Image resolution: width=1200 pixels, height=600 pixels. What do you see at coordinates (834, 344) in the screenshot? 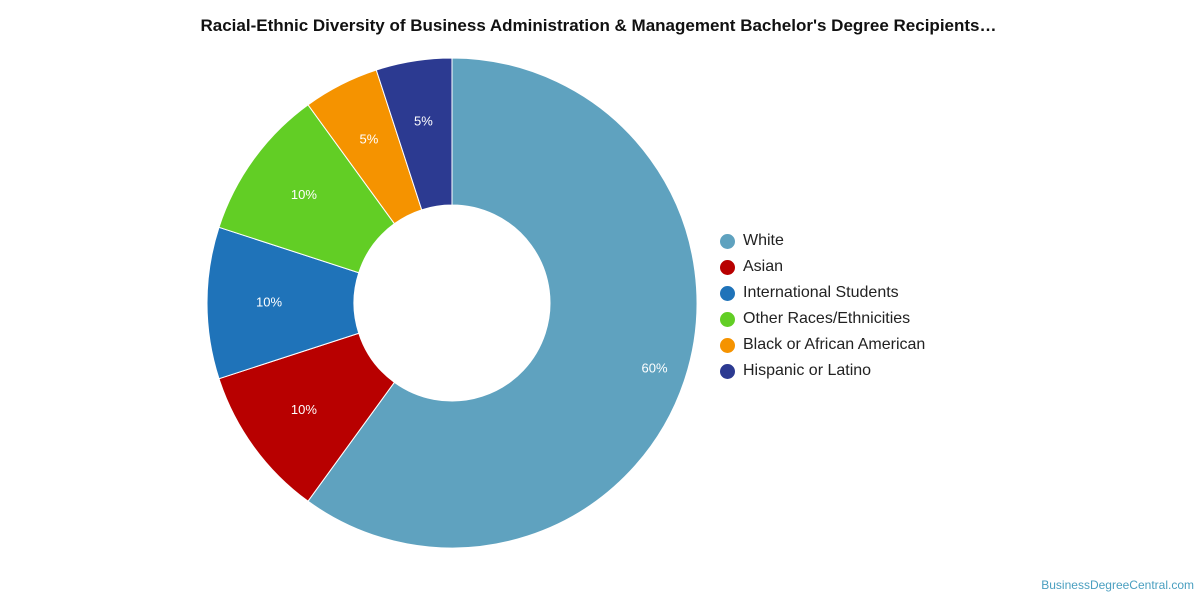
I see `legend-label: Black or African American` at bounding box center [834, 344].